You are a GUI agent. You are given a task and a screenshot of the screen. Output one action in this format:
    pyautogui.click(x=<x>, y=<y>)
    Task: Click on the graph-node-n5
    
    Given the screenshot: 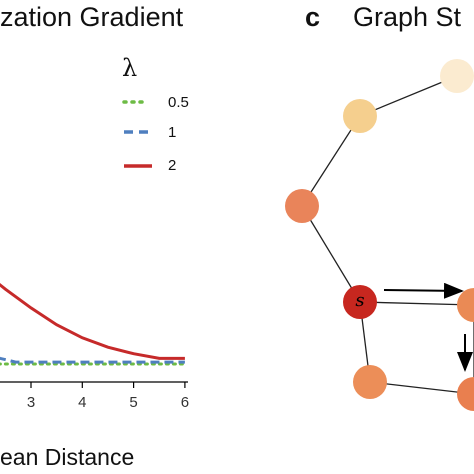 What is the action you would take?
    pyautogui.click(x=465, y=305)
    